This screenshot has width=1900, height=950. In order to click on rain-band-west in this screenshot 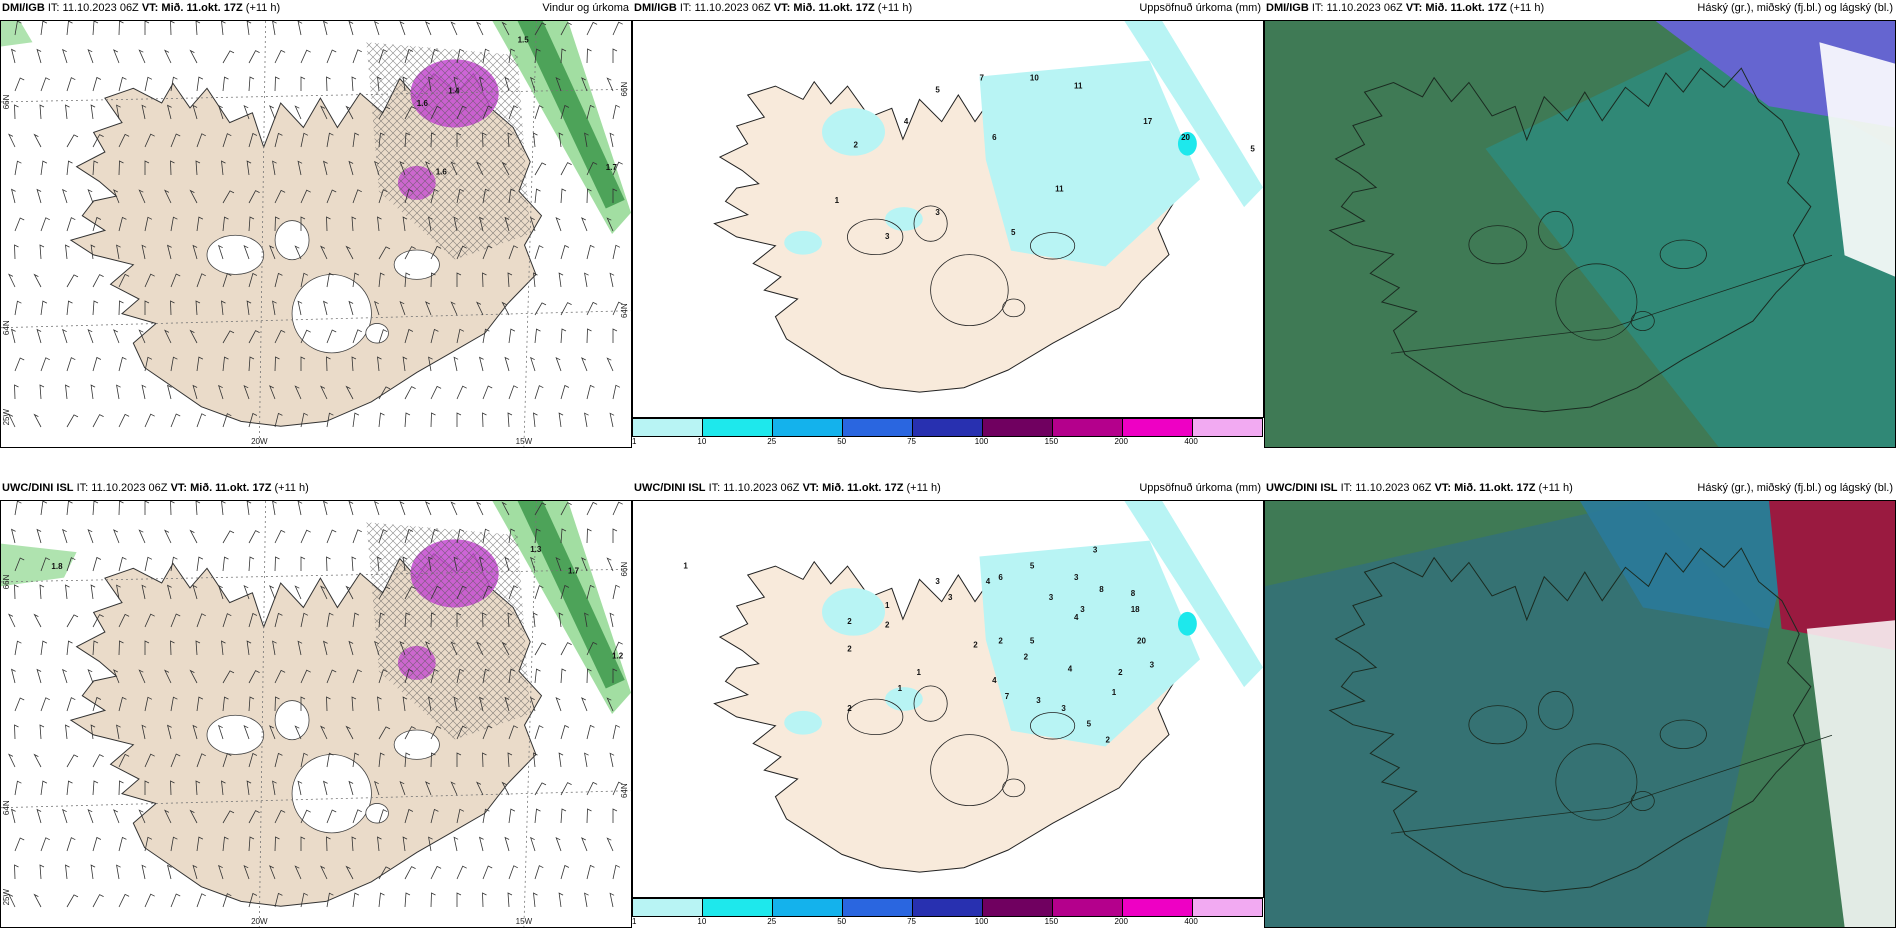, I will do `click(39, 565)`.